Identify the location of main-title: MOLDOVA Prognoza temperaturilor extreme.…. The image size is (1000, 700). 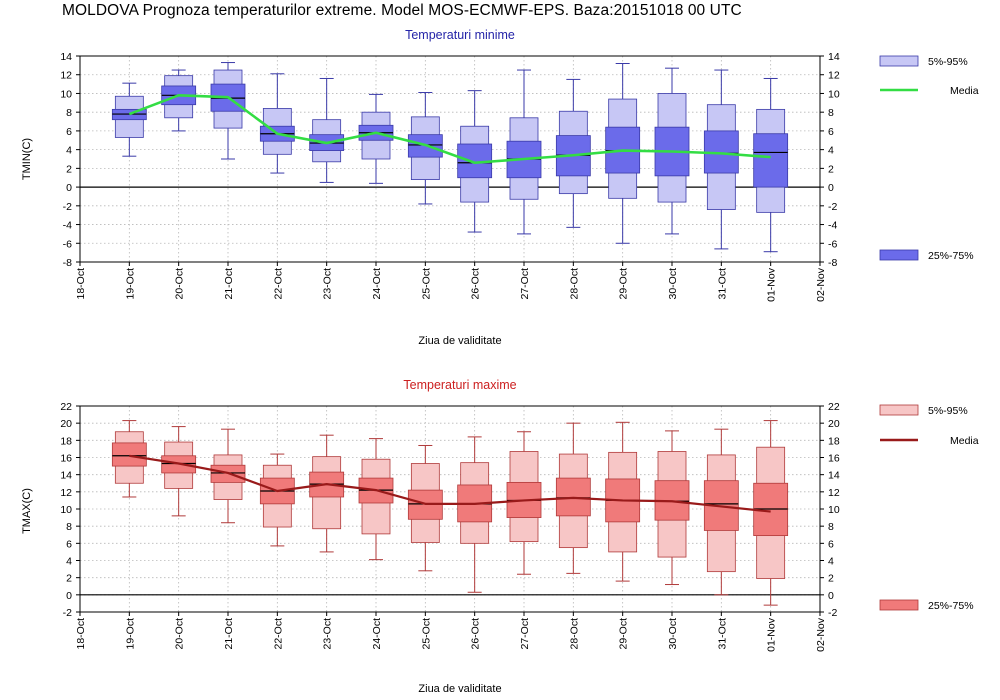
(402, 10).